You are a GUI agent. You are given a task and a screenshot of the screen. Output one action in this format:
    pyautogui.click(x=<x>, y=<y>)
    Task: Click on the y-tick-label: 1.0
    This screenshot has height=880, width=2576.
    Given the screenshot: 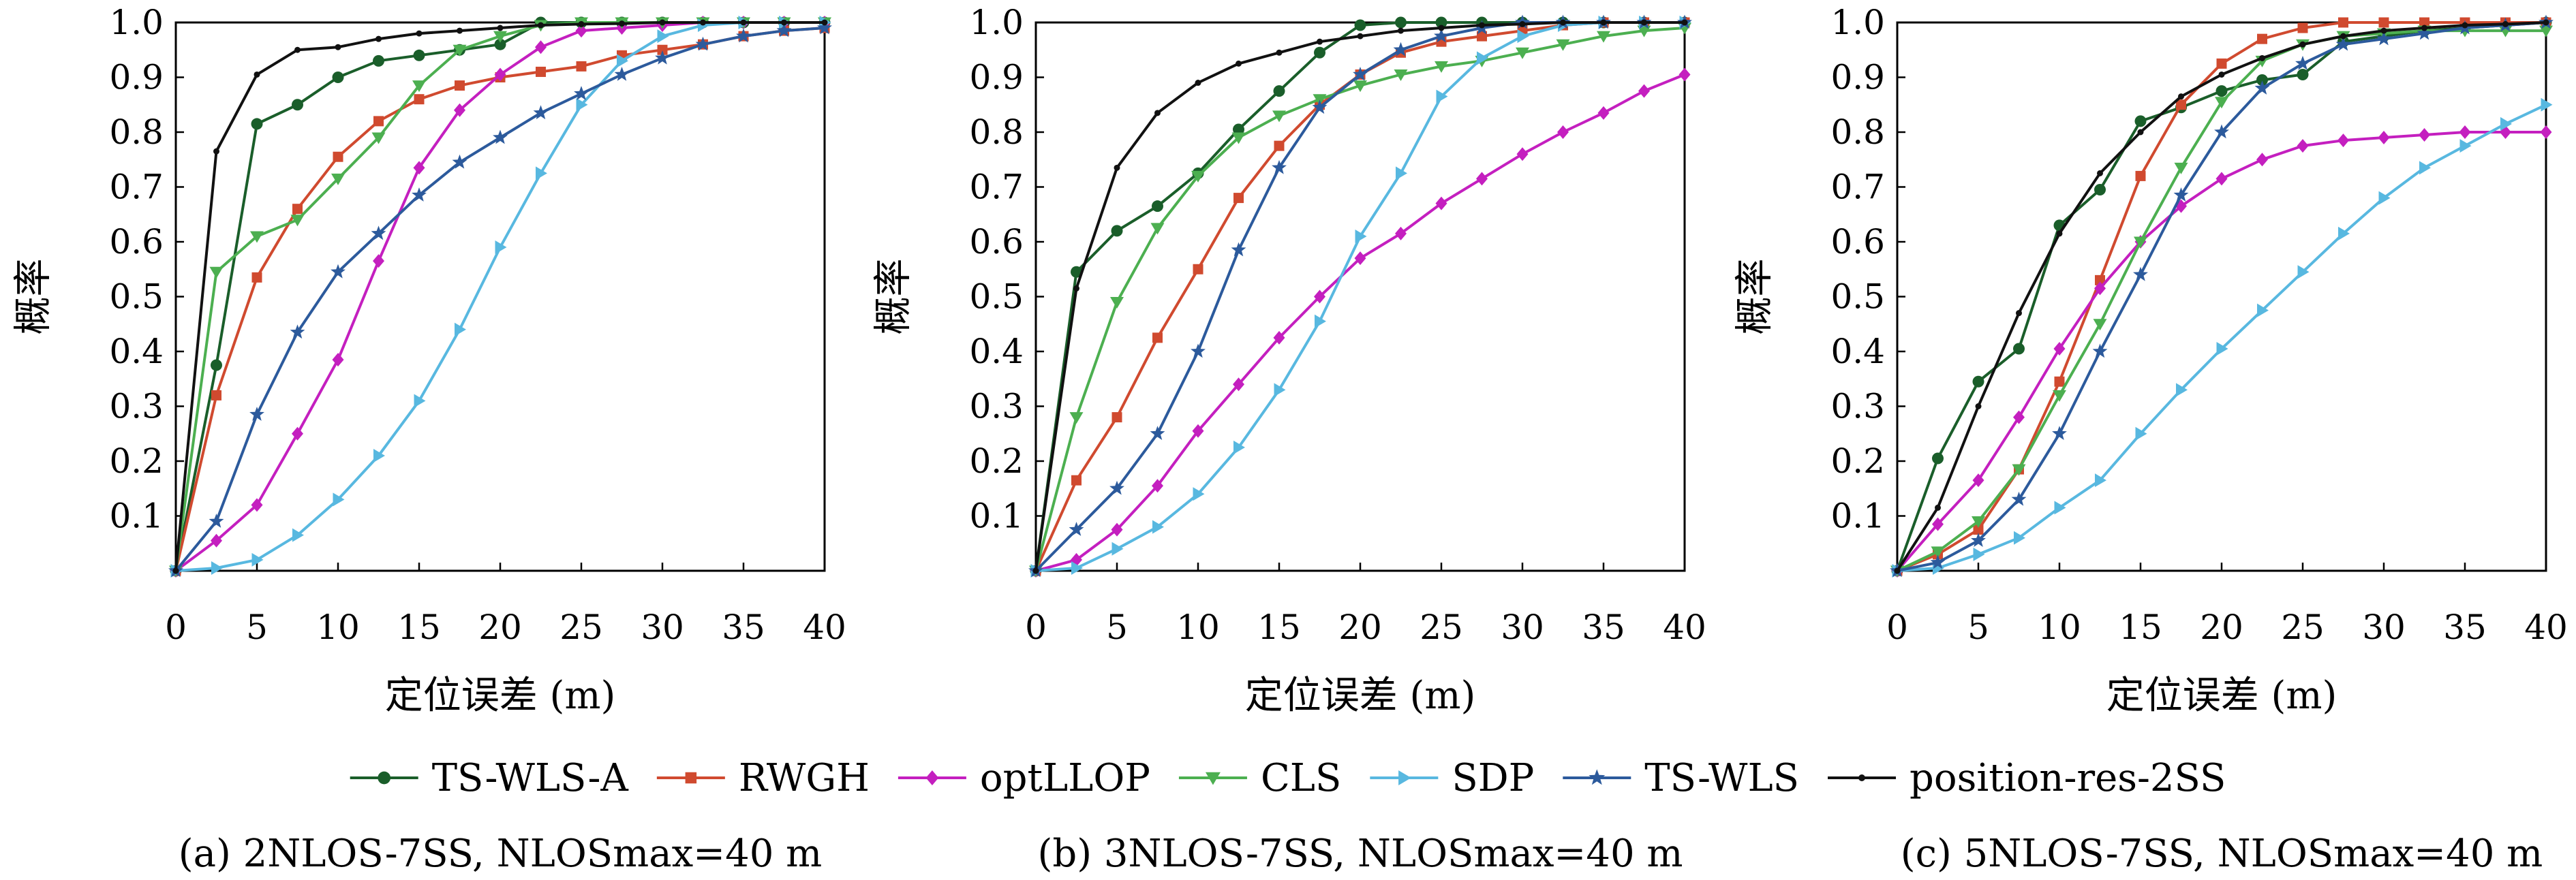 What is the action you would take?
    pyautogui.click(x=136, y=23)
    